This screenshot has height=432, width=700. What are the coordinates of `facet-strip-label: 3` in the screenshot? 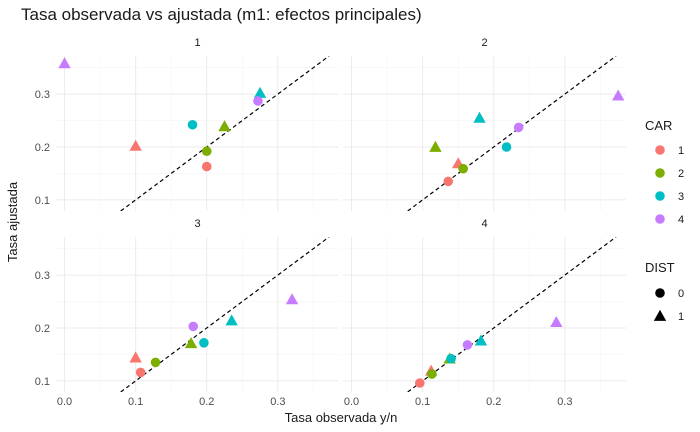 It's located at (197, 224).